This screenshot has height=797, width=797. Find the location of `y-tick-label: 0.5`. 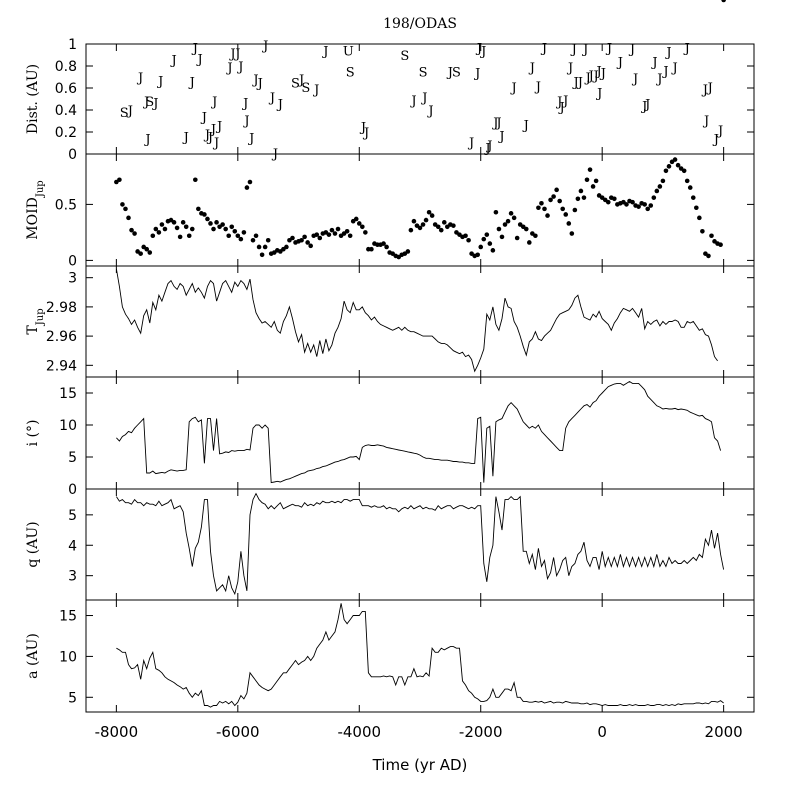

y-tick-label: 0.5 is located at coordinates (66, 205).